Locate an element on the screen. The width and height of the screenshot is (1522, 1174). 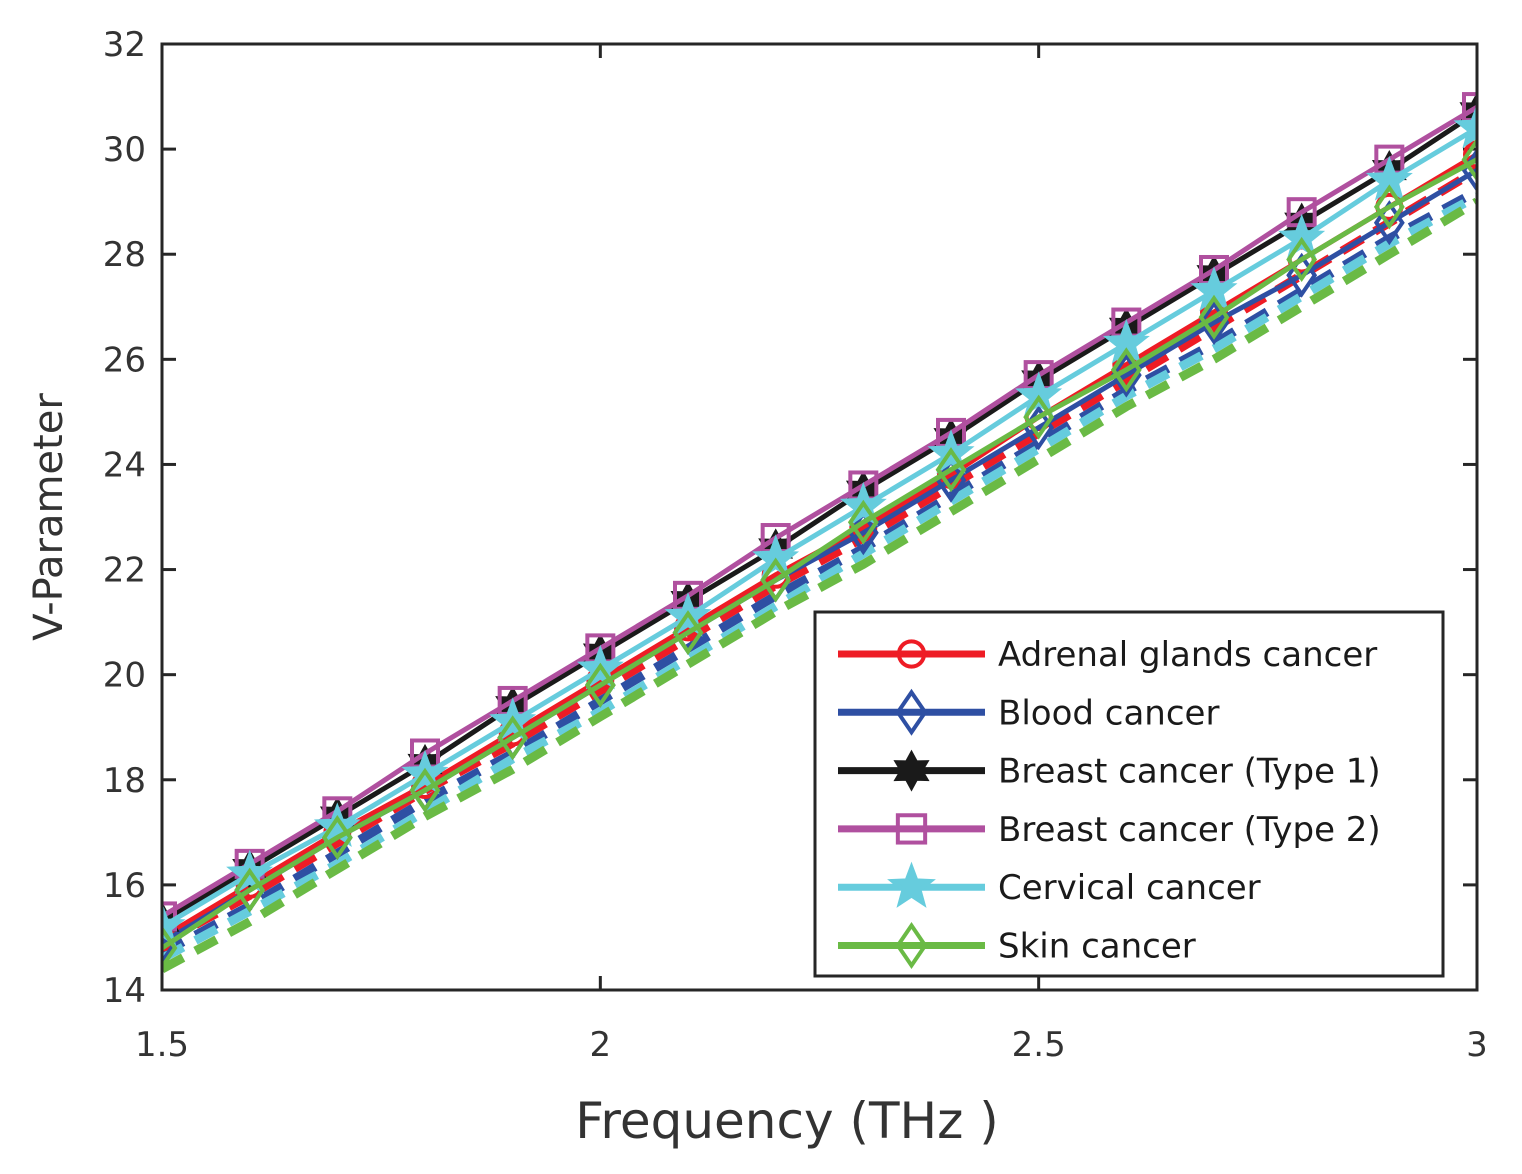
y-tick-label: 22 is located at coordinates (124, 571).